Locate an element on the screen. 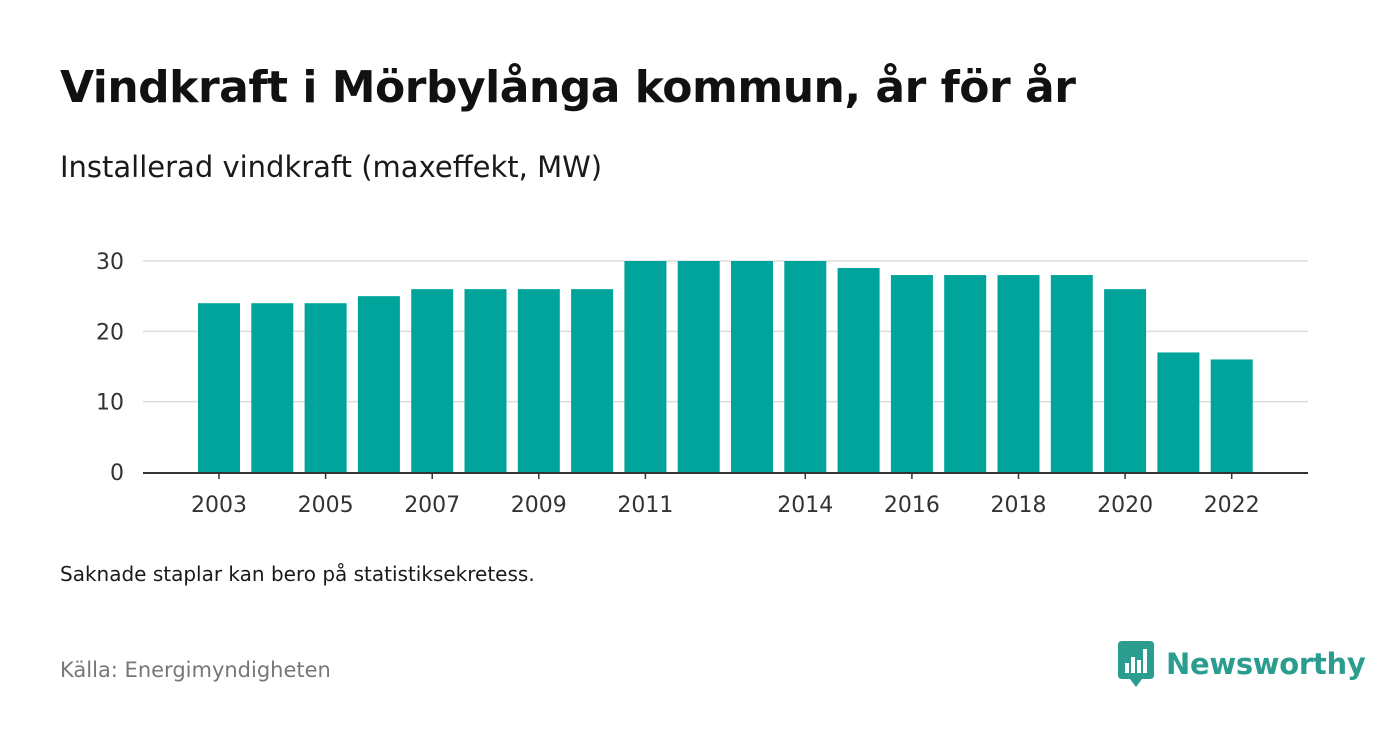 Image resolution: width=1400 pixels, height=745 pixels. bar-2016 is located at coordinates (911, 373).